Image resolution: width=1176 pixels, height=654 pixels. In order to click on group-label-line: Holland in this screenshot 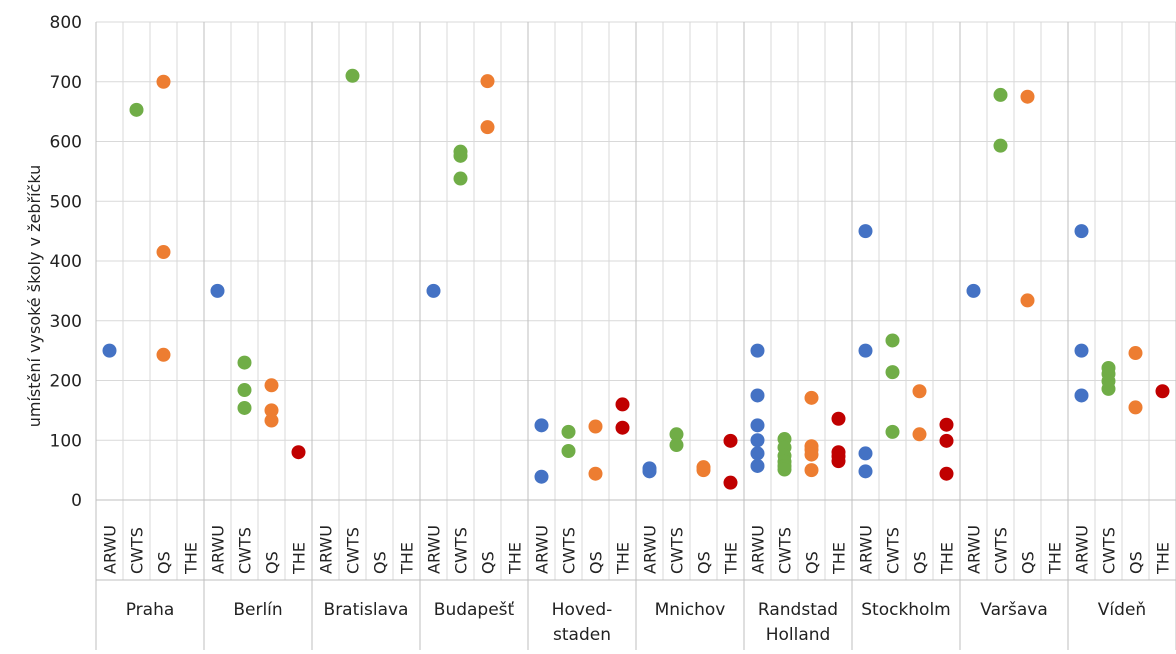, I will do `click(798, 635)`.